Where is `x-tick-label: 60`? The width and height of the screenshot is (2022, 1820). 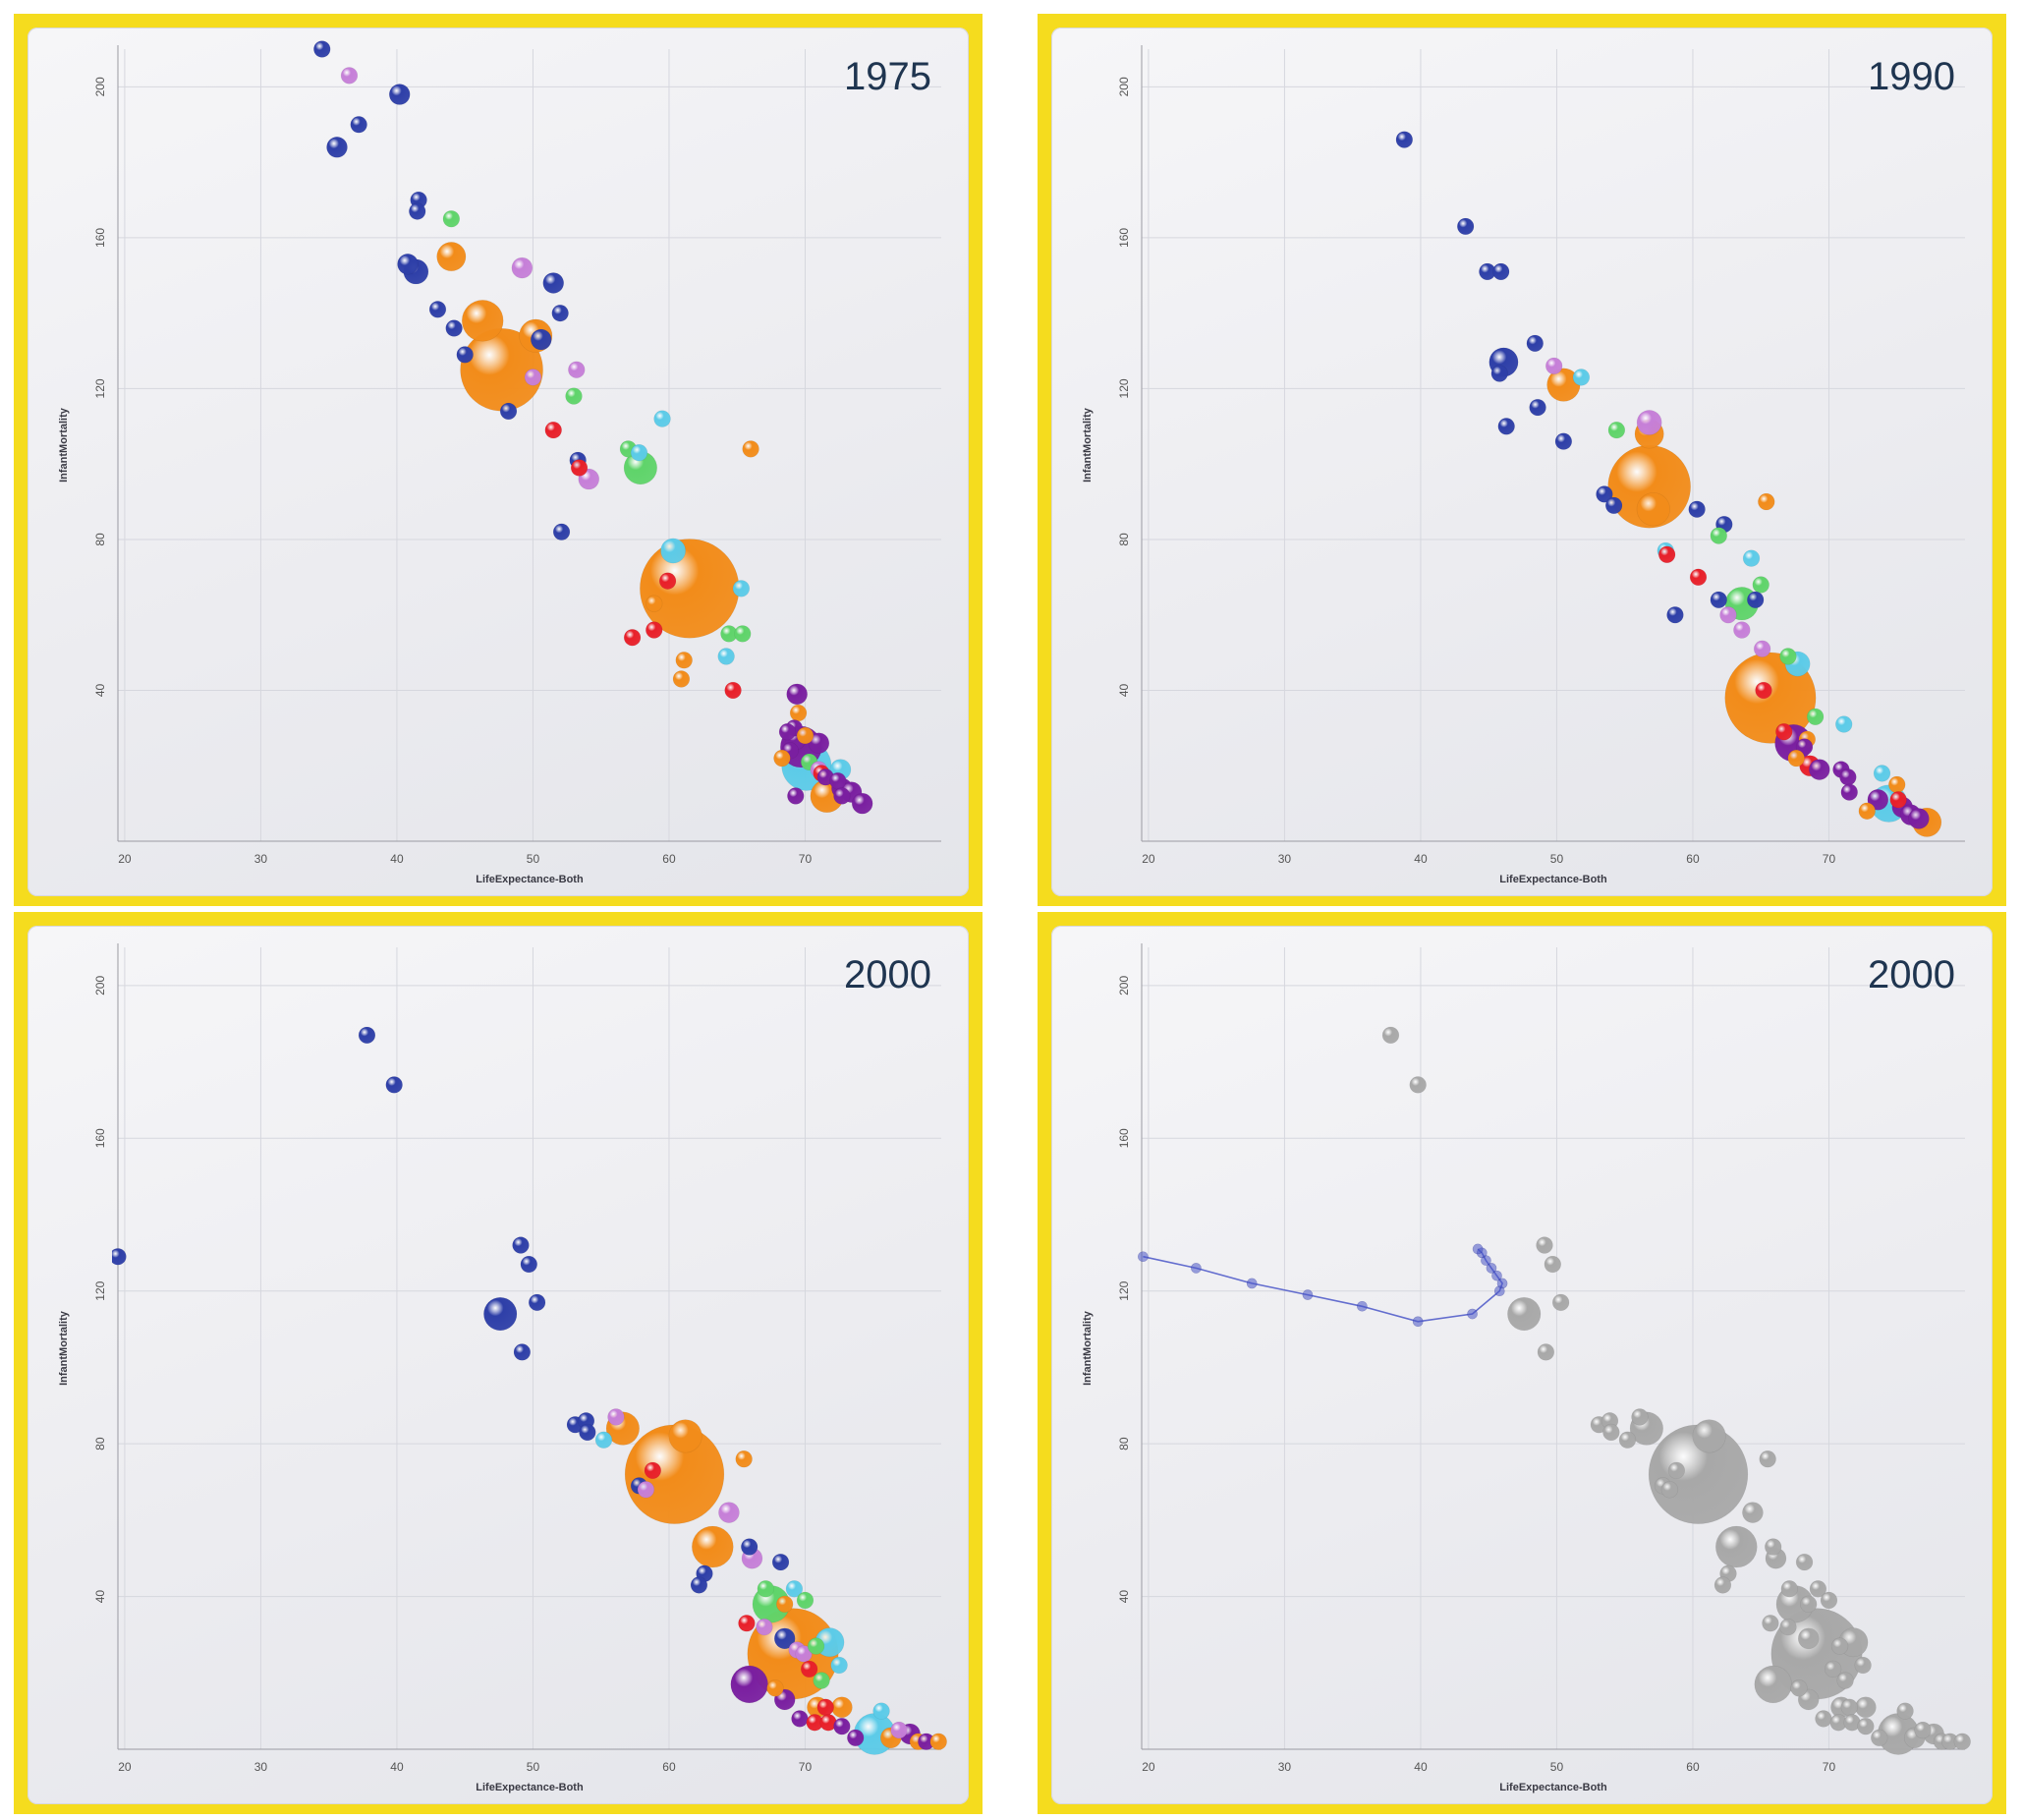 x-tick-label: 60 is located at coordinates (1693, 859).